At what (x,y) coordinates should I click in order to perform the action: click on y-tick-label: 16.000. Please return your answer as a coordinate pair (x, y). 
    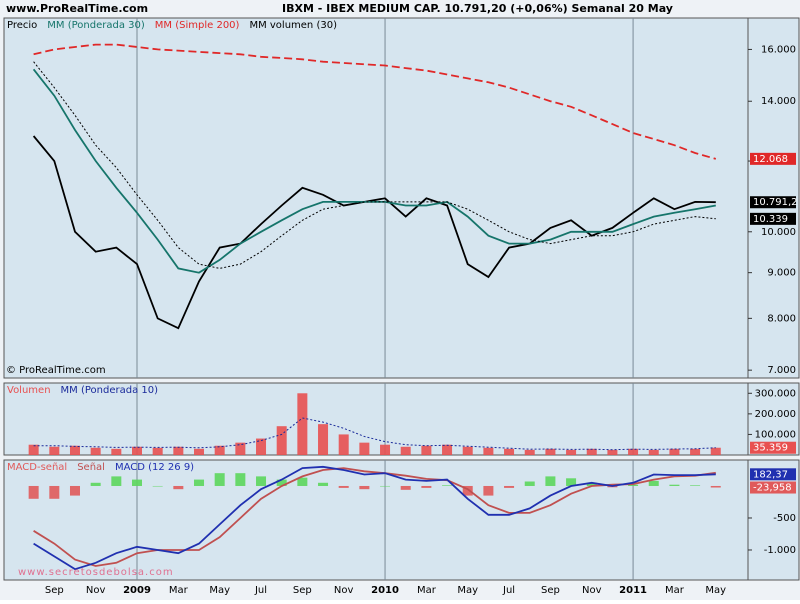
    Looking at the image, I should click on (778, 49).